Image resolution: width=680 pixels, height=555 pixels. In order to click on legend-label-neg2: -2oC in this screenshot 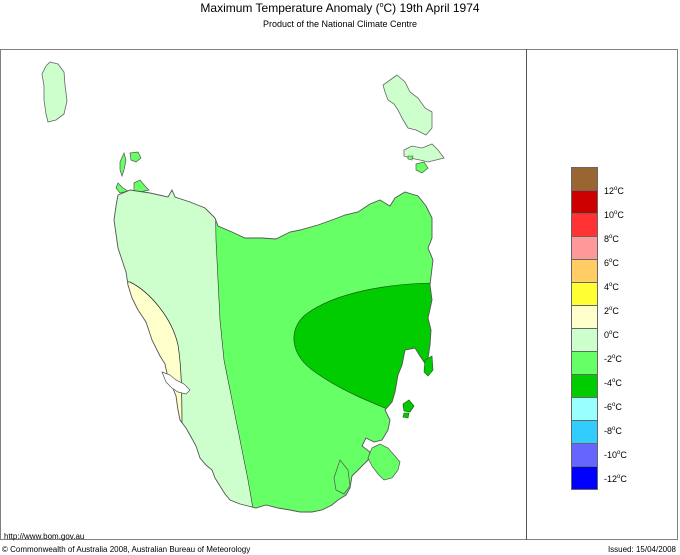, I will do `click(613, 359)`.